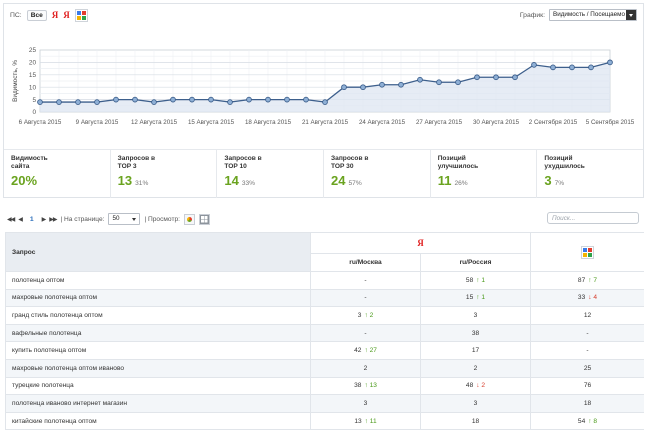 The image size is (649, 433). I want to click on arrow-up-icon: ↑ 27, so click(370, 351).